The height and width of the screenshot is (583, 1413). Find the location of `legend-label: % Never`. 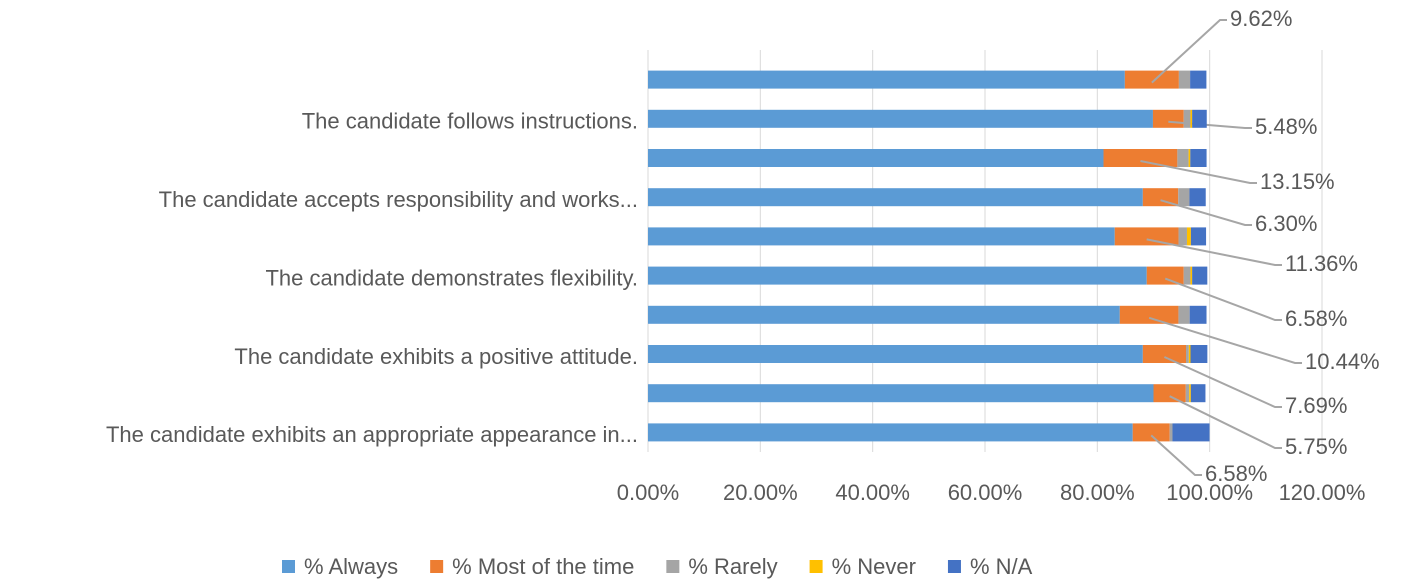

legend-label: % Never is located at coordinates (874, 566).